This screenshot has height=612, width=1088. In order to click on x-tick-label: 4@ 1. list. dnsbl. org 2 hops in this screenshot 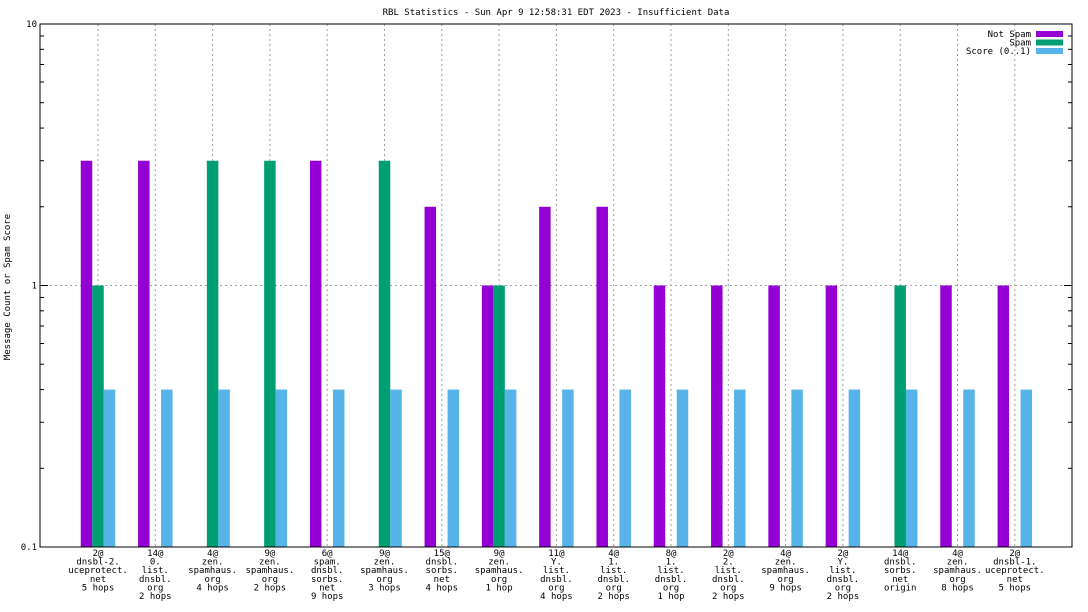, I will do `click(613, 575)`.